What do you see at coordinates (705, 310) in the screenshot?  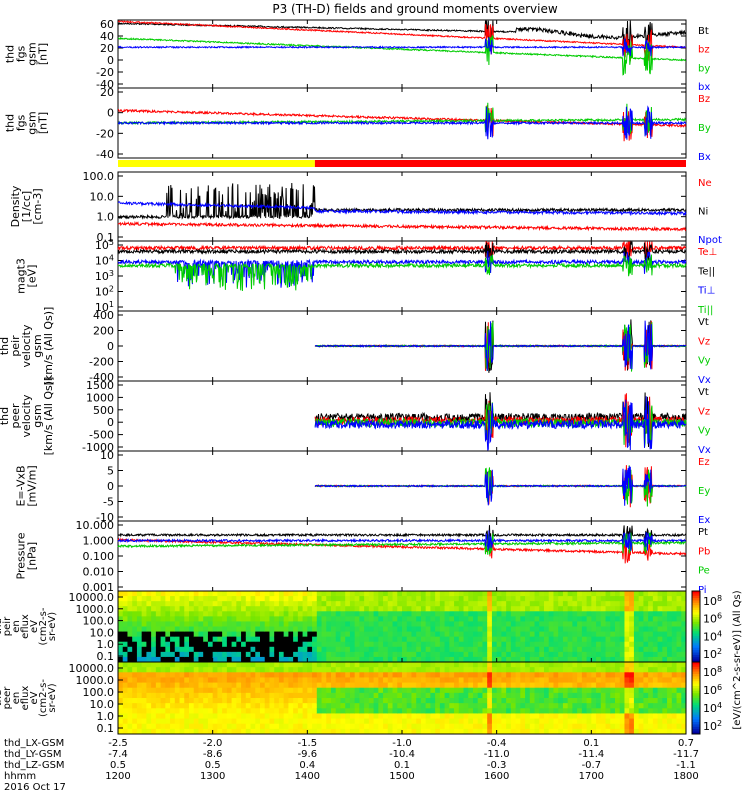 I see `legend-Ti||: Ti||` at bounding box center [705, 310].